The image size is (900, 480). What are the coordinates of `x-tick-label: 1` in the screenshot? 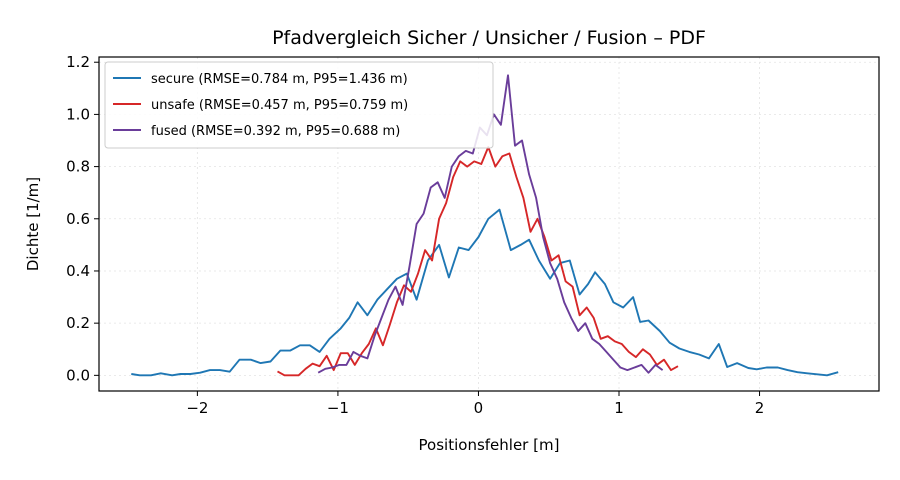 It's located at (619, 408).